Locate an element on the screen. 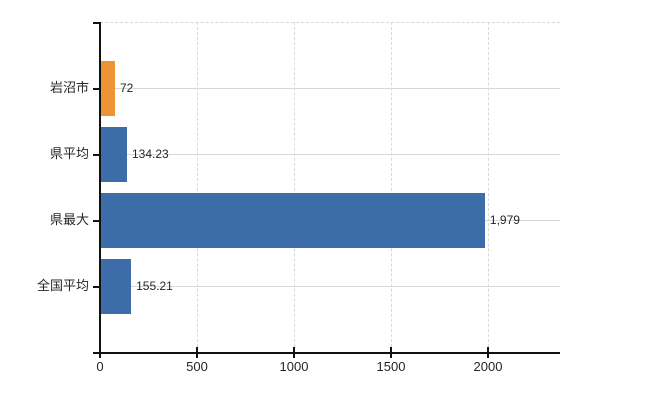 This screenshot has height=400, width=650. bar-value-label: 155.21 is located at coordinates (154, 286).